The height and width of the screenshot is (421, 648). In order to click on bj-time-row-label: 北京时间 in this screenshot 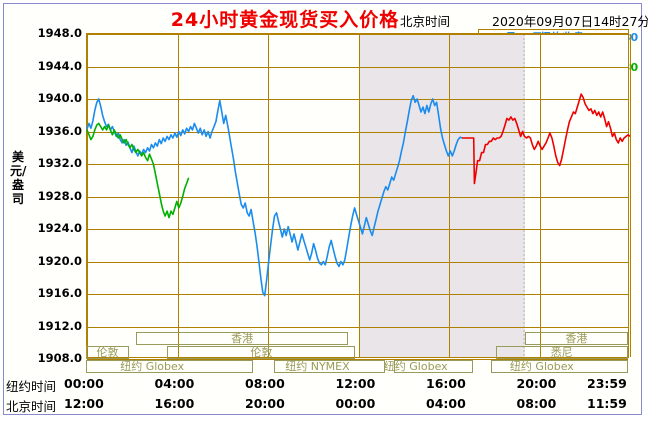, I will do `click(31, 406)`.